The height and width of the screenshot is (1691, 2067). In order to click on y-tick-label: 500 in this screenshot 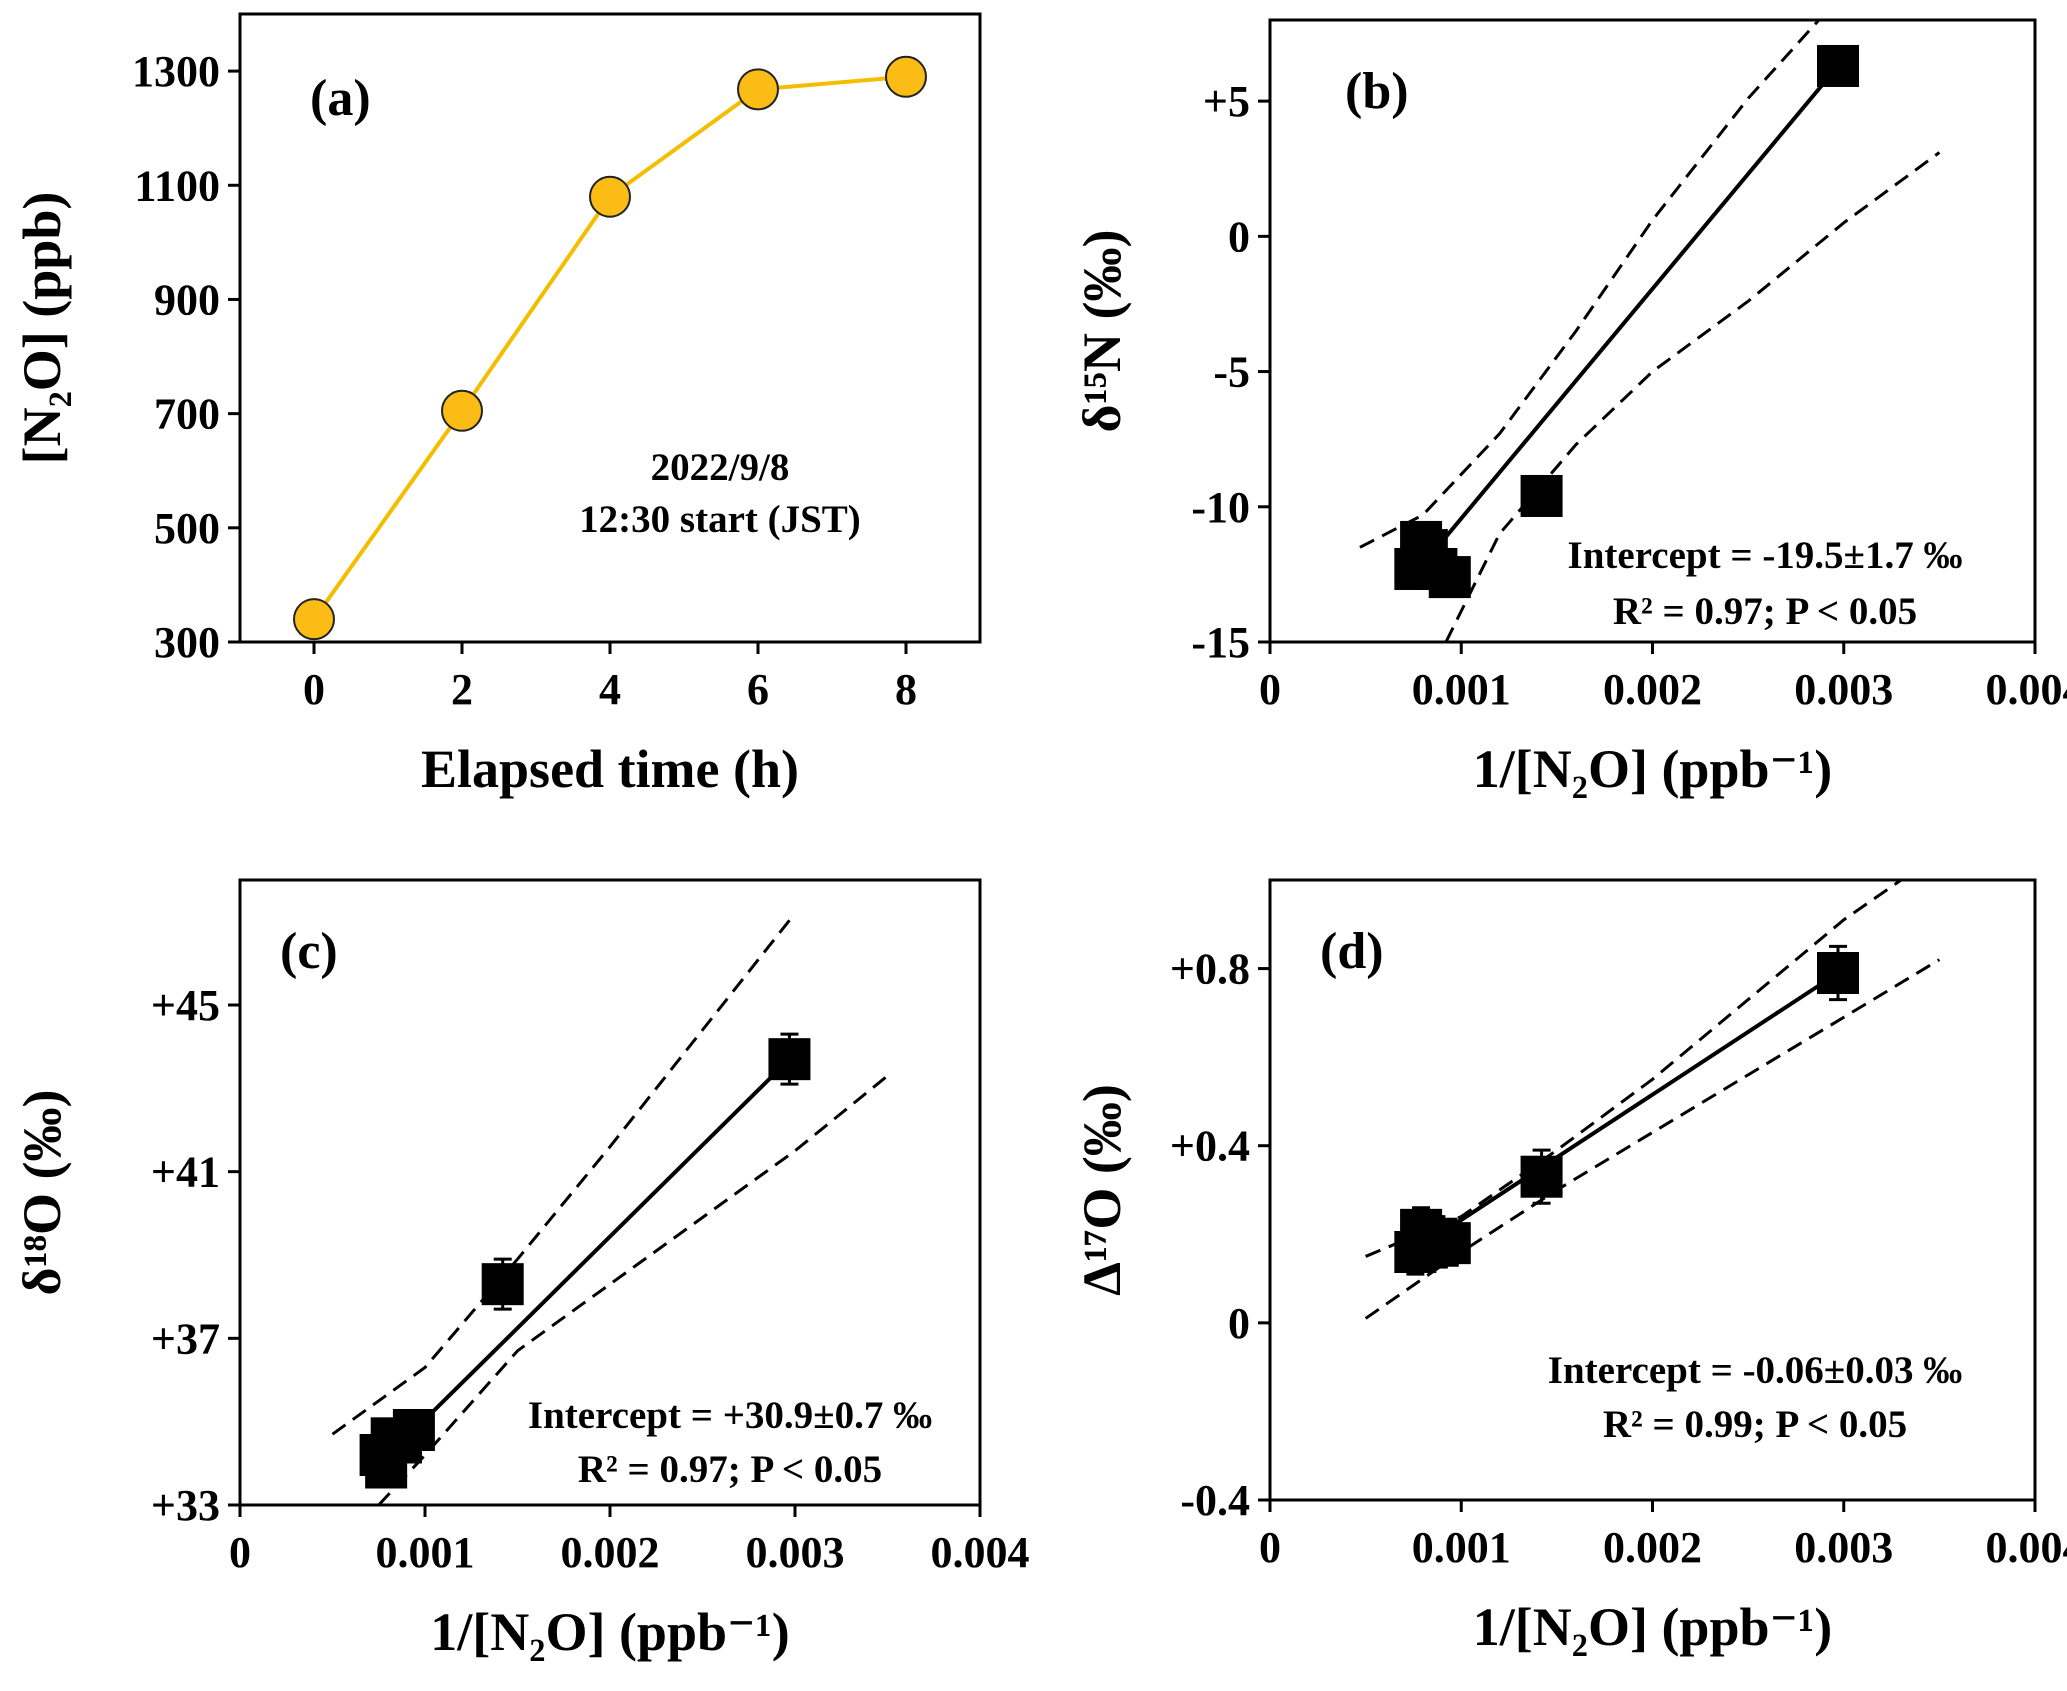, I will do `click(187, 528)`.